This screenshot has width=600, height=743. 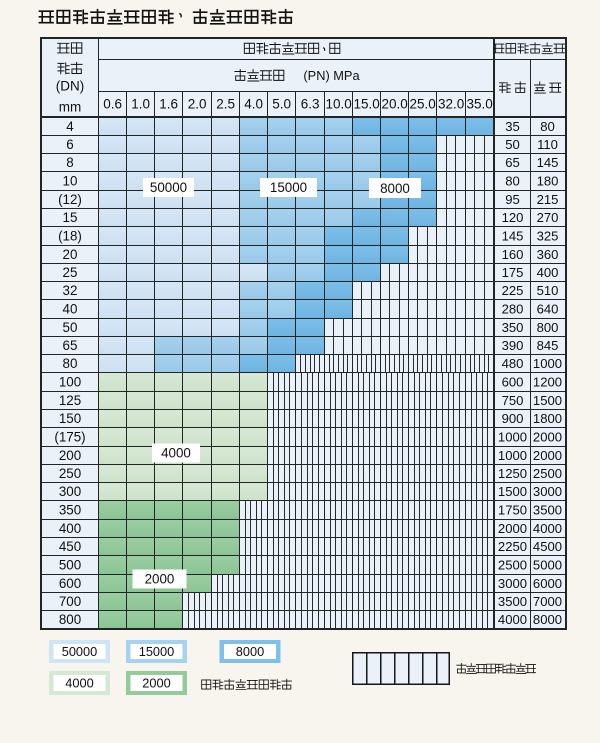 What do you see at coordinates (547, 144) in the screenshot?
I see `svg-text: 110` at bounding box center [547, 144].